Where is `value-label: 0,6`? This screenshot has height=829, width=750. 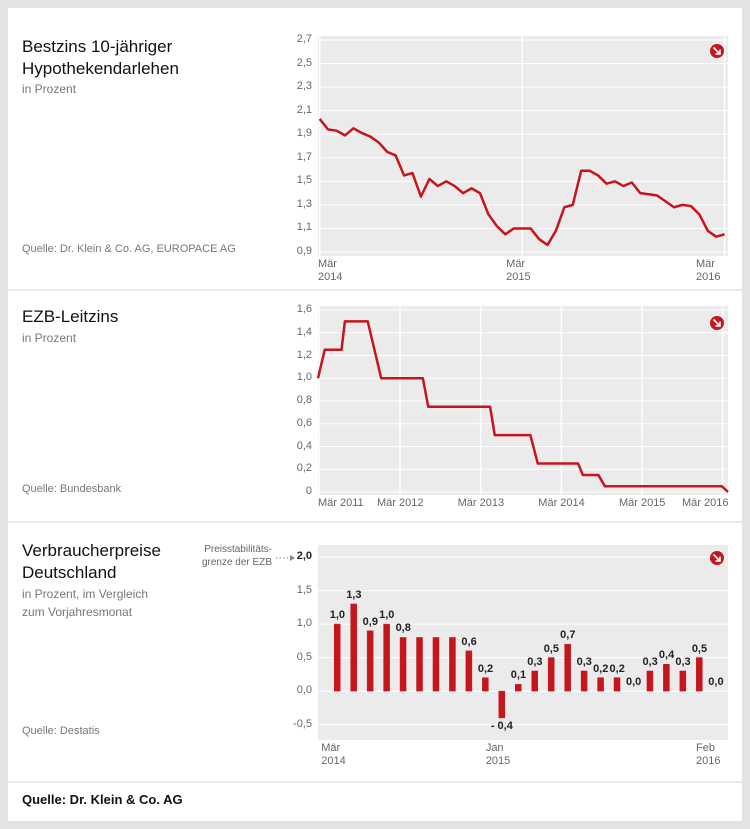
value-label: 0,6 is located at coordinates (469, 641).